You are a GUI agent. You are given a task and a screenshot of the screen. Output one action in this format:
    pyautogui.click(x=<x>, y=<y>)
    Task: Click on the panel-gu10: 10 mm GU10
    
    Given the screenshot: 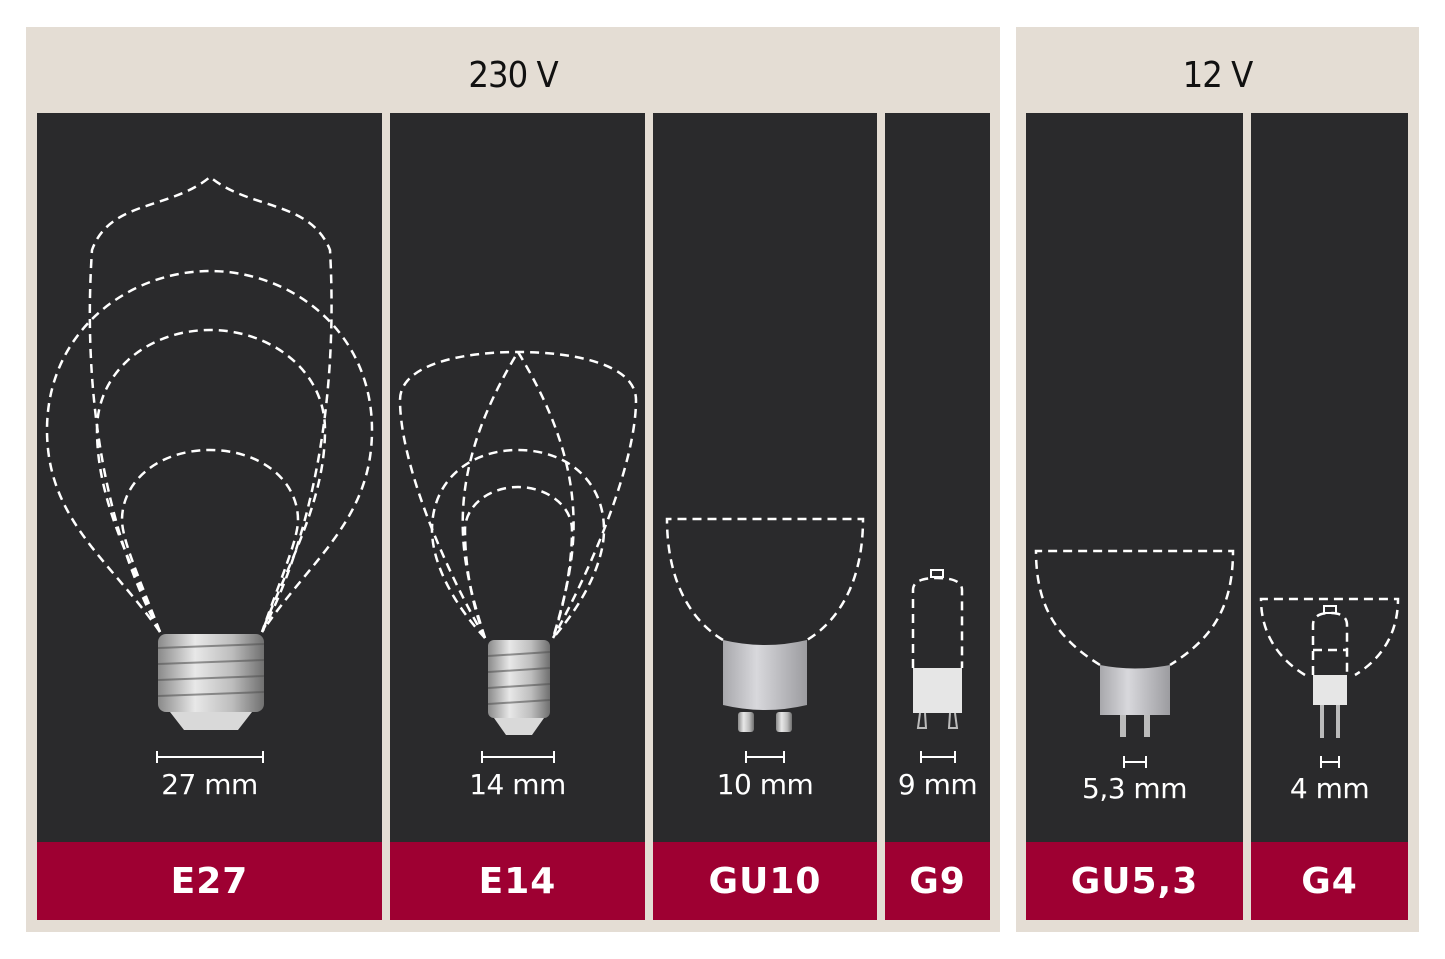 What is the action you would take?
    pyautogui.click(x=765, y=516)
    